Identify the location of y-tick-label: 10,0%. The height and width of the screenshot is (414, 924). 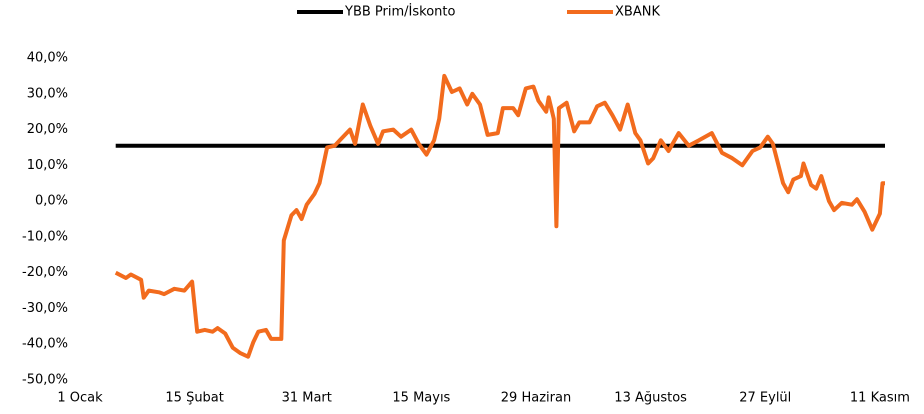
(47, 165).